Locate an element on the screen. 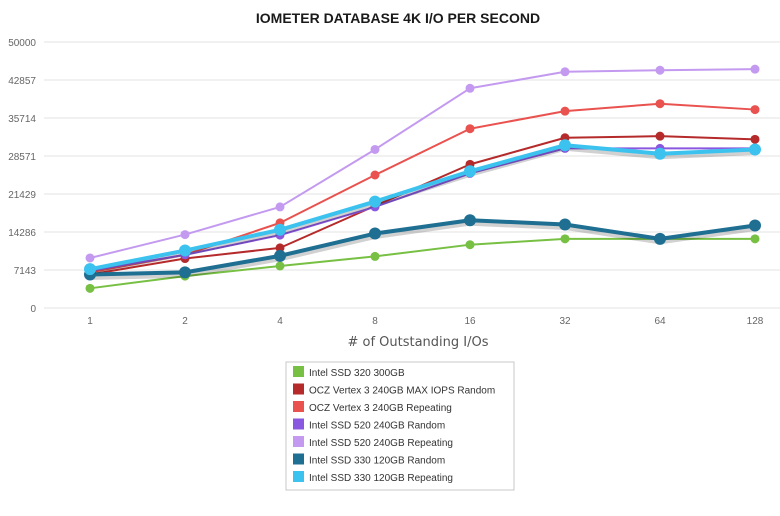 The width and height of the screenshot is (780, 516). x-axis-ticks: 1 2 4 8 16 32 64 128 is located at coordinates (425, 321).